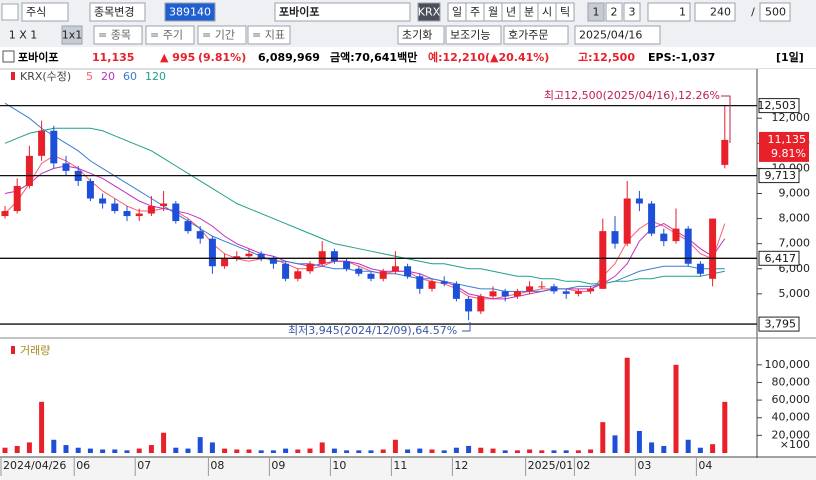 The image size is (816, 480). Describe the element at coordinates (457, 12) in the screenshot. I see `toolbar-label: 일` at that location.